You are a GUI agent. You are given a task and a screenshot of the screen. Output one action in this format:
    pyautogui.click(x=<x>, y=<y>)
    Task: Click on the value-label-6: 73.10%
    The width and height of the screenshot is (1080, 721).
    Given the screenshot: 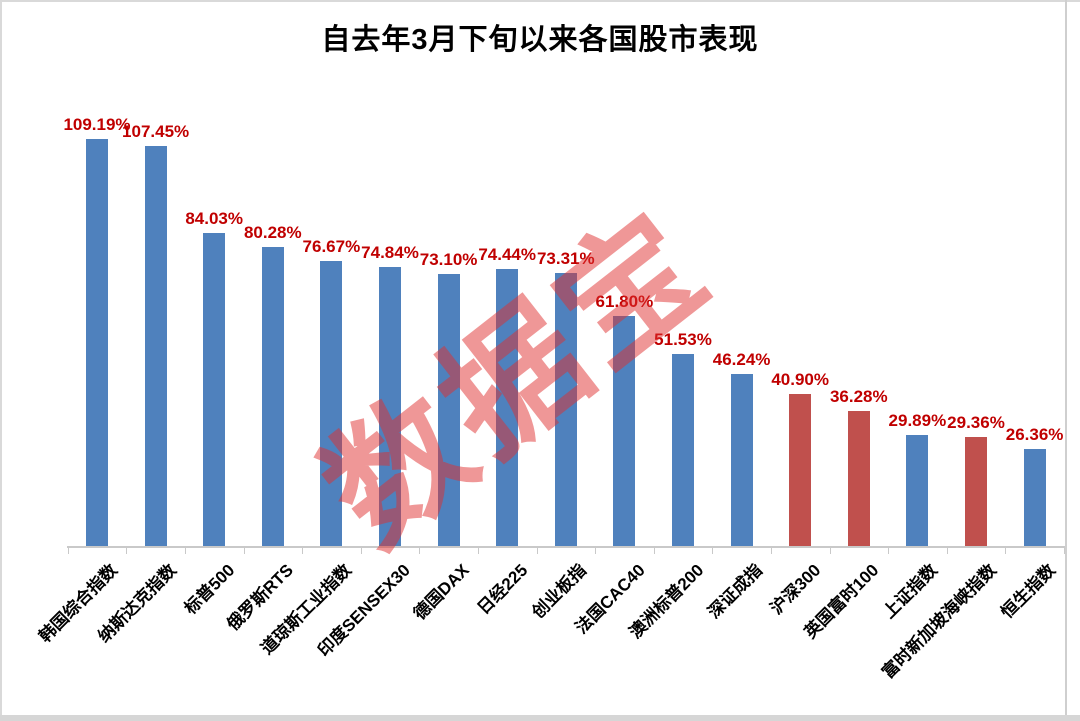 What is the action you would take?
    pyautogui.click(x=448, y=259)
    